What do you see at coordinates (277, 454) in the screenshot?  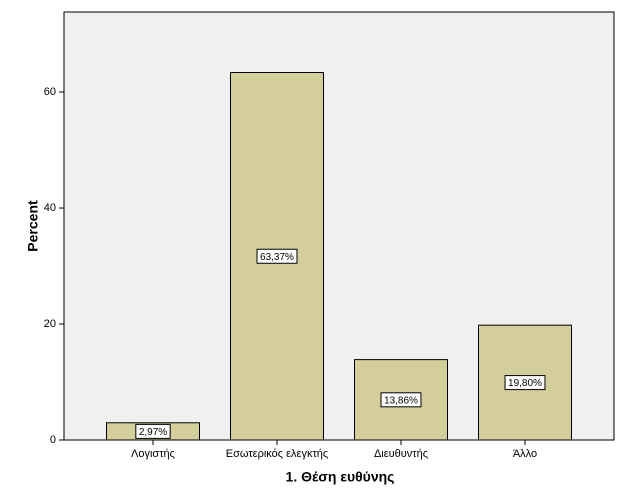 I see `x-tick-label: Εσωτερικός ελεγκτής` at bounding box center [277, 454].